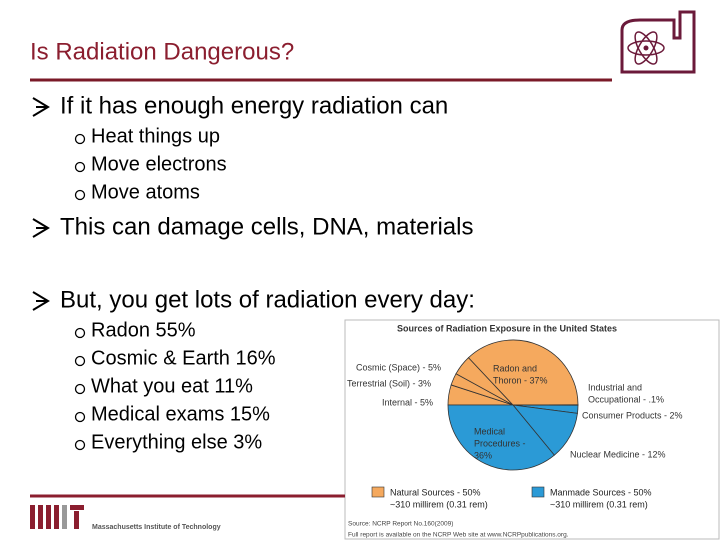  What do you see at coordinates (632, 415) in the screenshot?
I see `slice-label: Consumer Products - 2%` at bounding box center [632, 415].